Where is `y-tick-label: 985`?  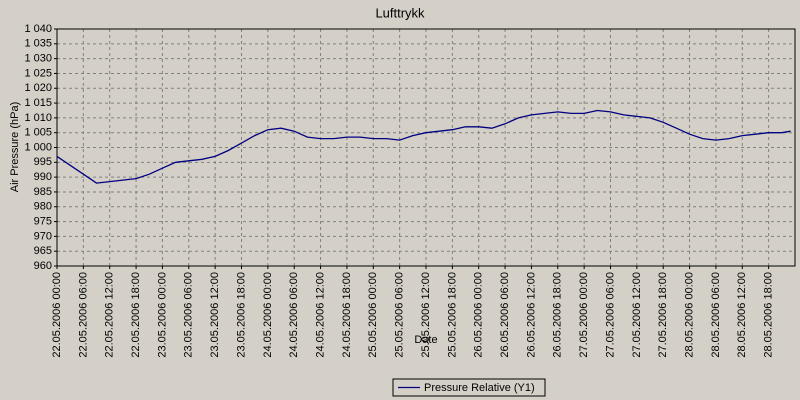
y-tick-label: 985 is located at coordinates (43, 192).